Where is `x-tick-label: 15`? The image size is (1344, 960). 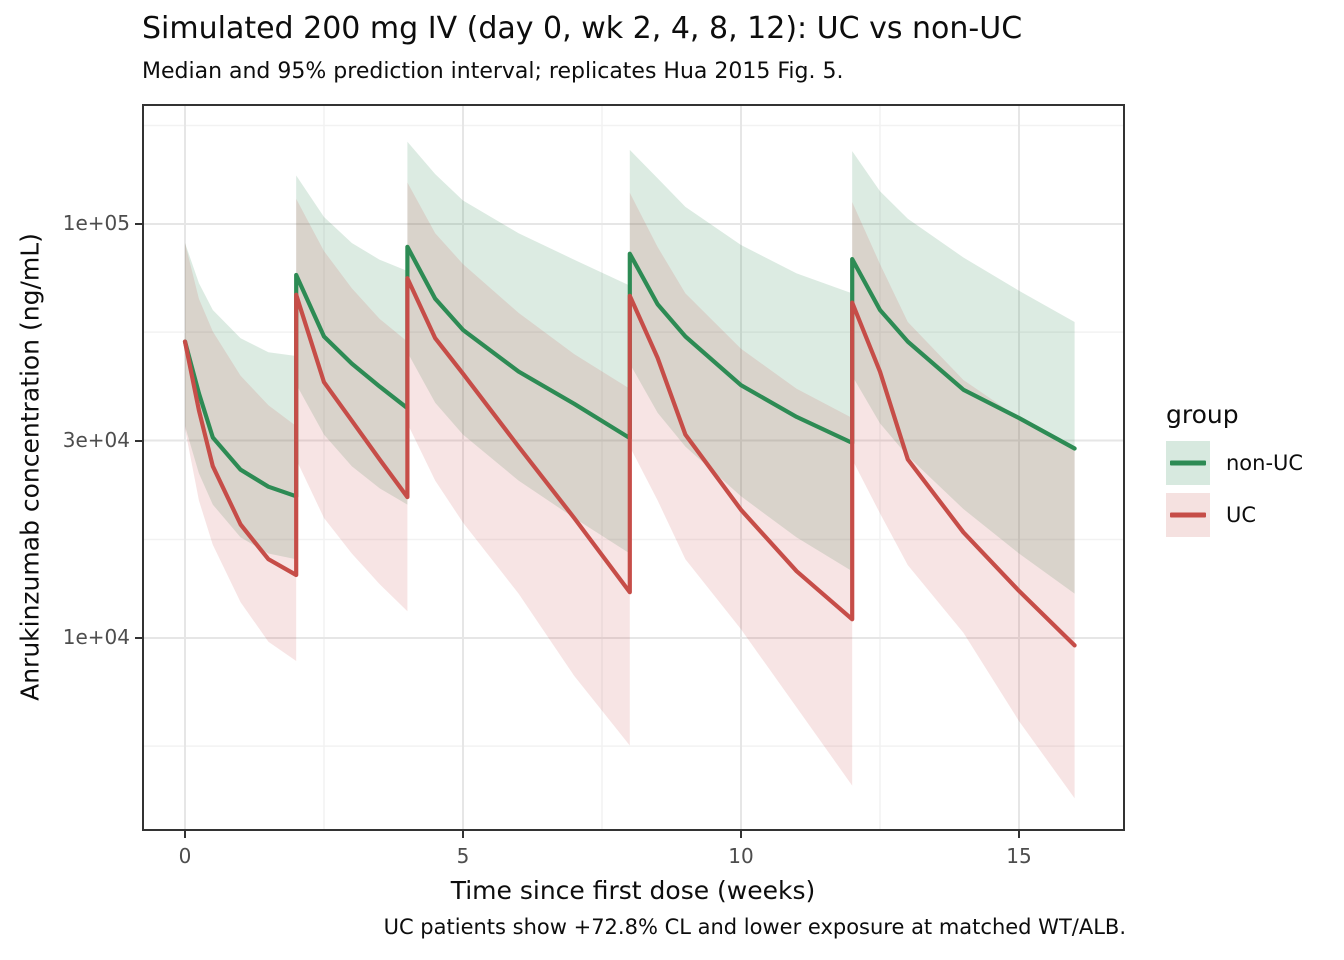 x-tick-label: 15 is located at coordinates (1019, 856).